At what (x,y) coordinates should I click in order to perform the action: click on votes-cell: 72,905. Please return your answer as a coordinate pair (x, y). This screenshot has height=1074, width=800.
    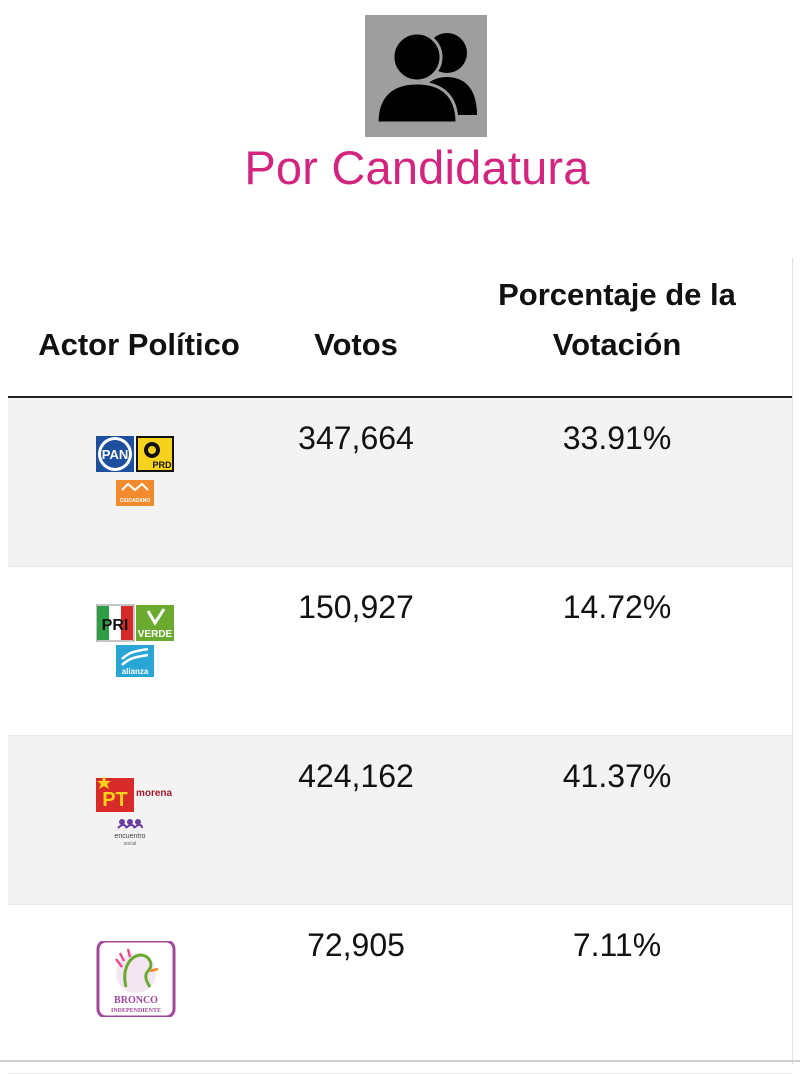
    Looking at the image, I should click on (356, 945).